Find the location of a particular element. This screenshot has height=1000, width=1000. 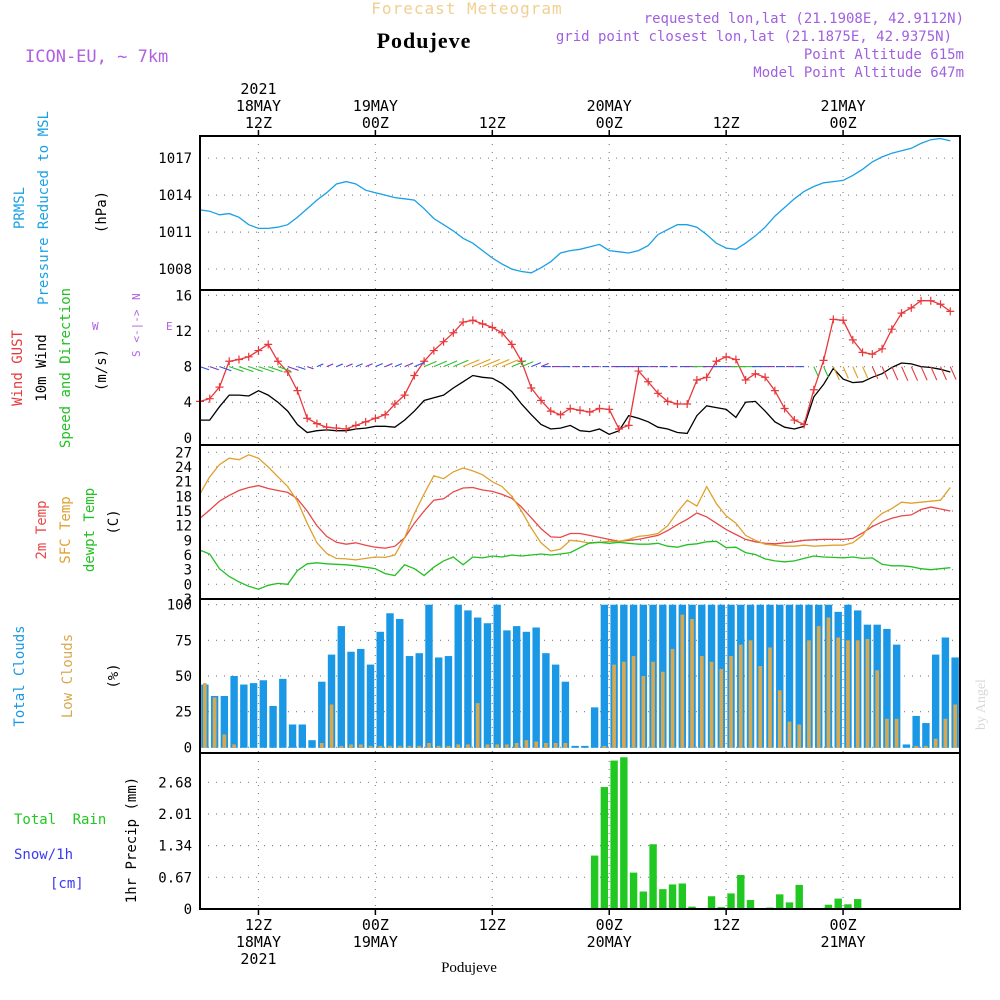

wind-gust-line is located at coordinates (575, 365).